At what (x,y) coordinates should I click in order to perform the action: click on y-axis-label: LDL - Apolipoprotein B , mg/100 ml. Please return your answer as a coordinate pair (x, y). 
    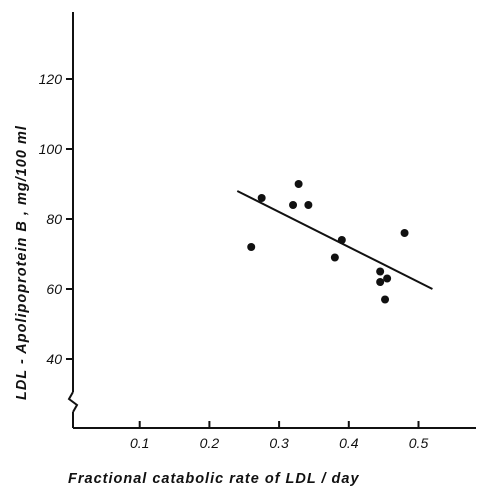
    Looking at the image, I should click on (22, 262).